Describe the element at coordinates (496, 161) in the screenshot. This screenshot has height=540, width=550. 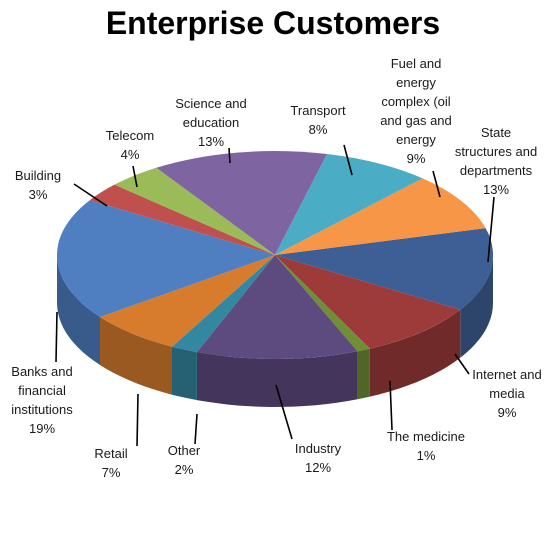
I see `slice-label-0: State structures and departments 13%` at that location.